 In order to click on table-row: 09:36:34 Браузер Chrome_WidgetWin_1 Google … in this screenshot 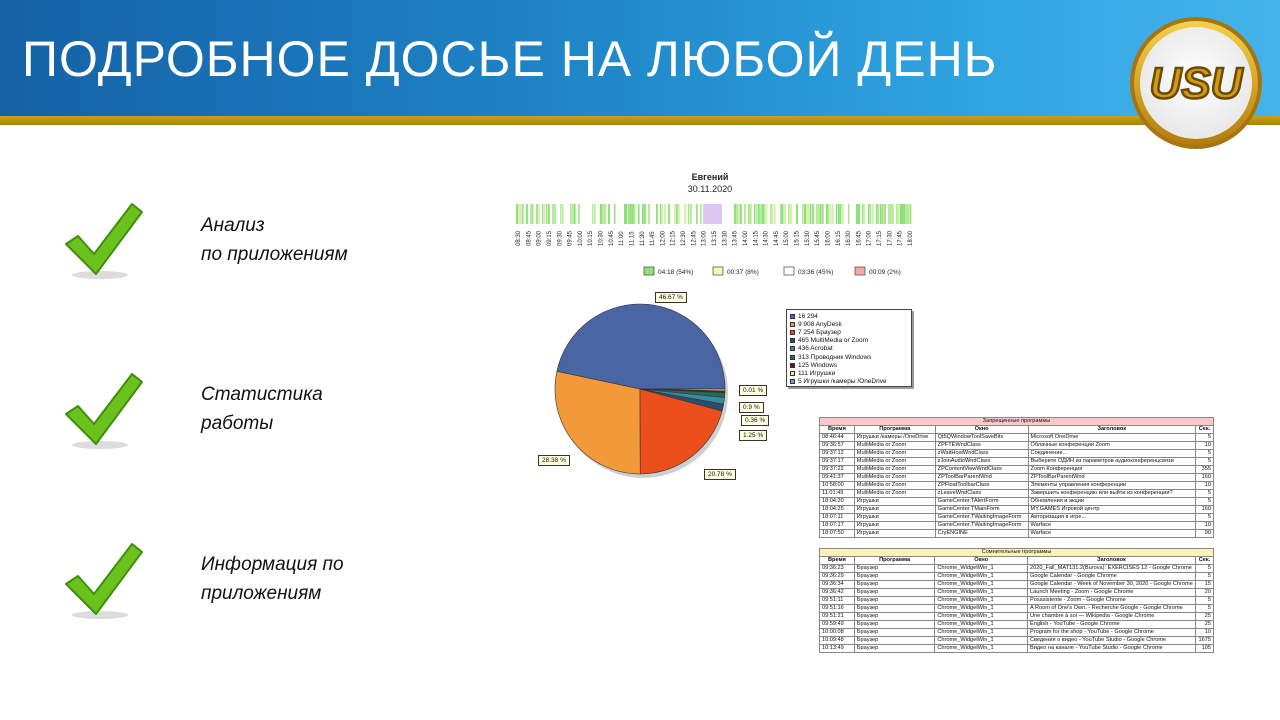, I will do `click(1017, 584)`.